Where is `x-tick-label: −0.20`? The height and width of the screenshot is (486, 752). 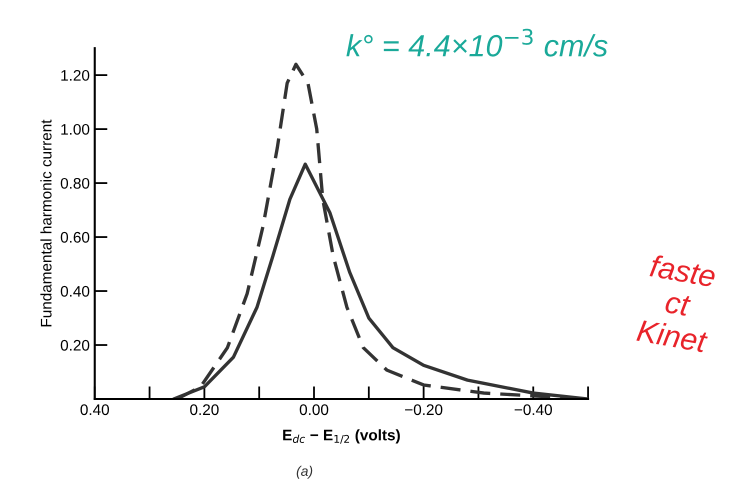 x-tick-label: −0.20 is located at coordinates (423, 410).